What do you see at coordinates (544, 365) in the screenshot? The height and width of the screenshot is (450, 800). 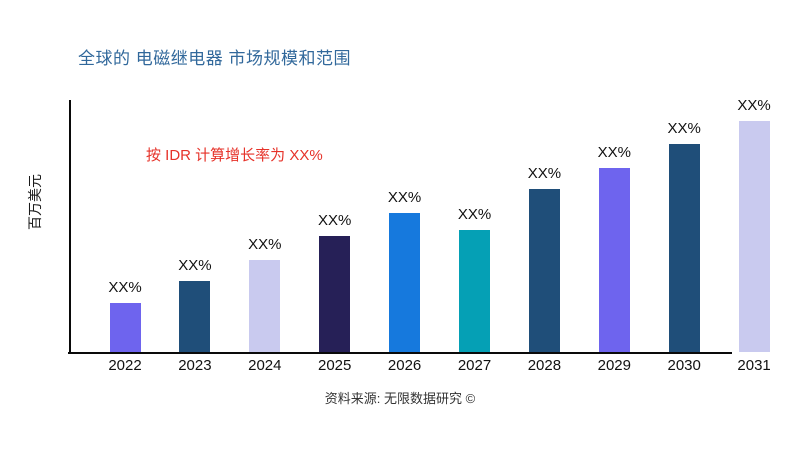 I see `x-tick-label-2028: 2028` at bounding box center [544, 365].